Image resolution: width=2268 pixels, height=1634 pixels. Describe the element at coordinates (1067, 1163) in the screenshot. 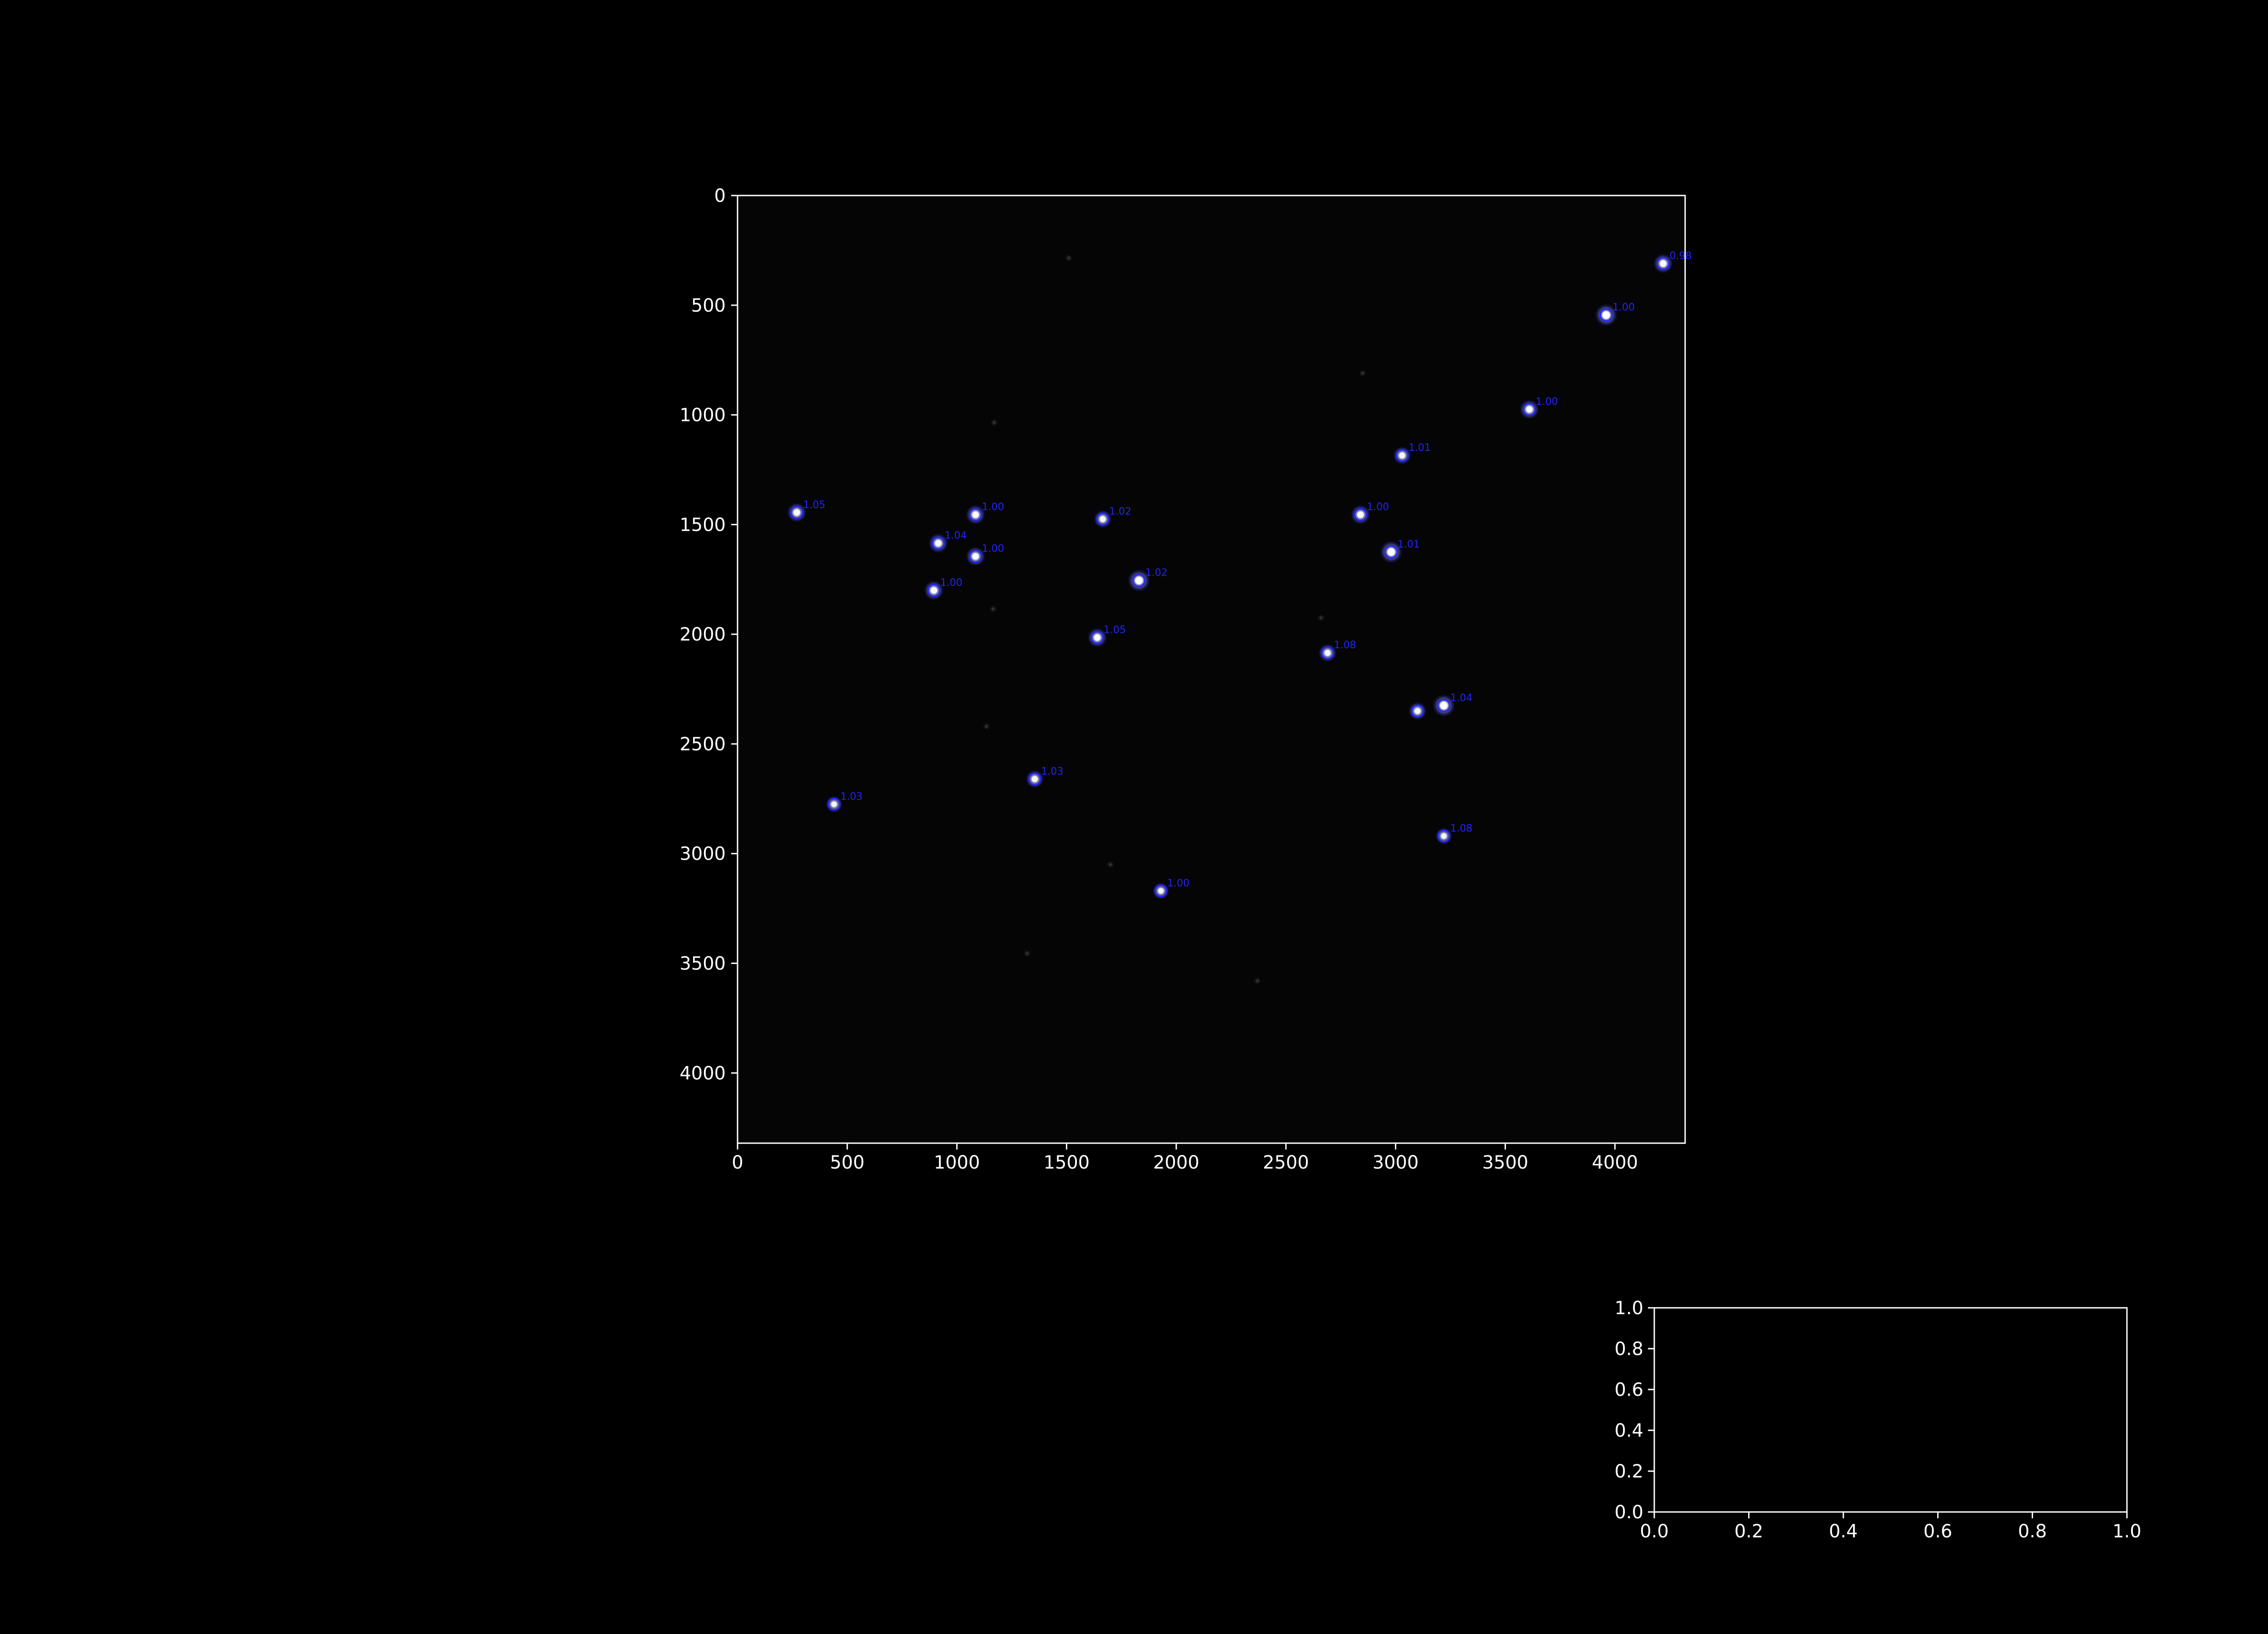

I see `x-tick-label: 1500` at that location.